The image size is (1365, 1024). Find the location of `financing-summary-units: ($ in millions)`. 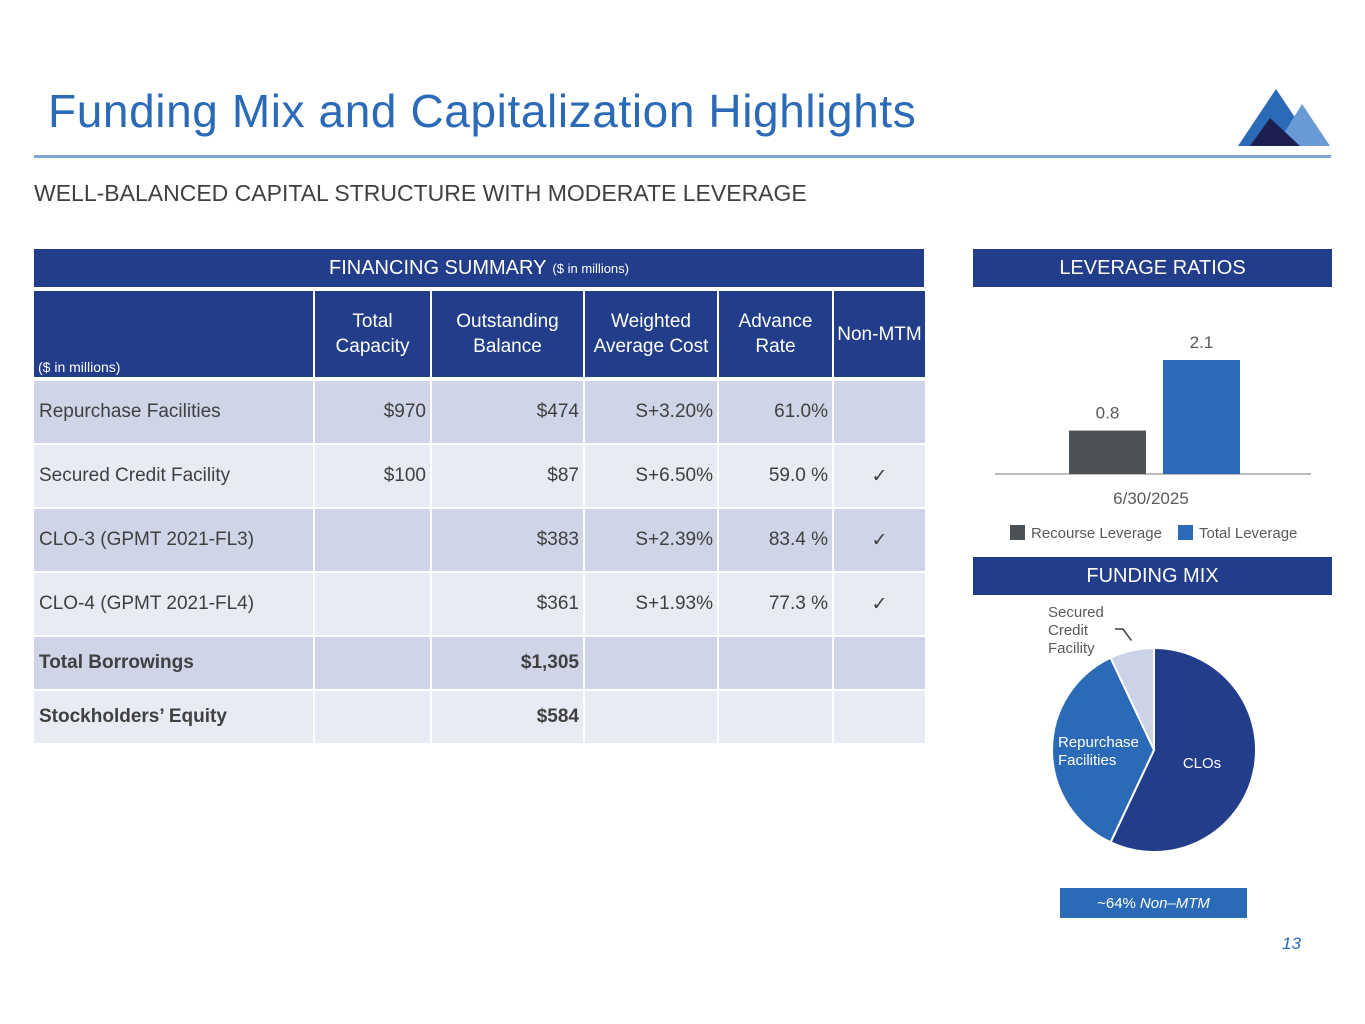

financing-summary-units: ($ in millions) is located at coordinates (590, 268).